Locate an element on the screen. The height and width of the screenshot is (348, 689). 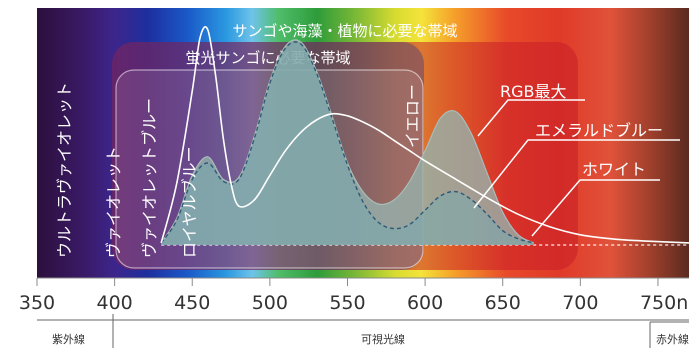
x-tick-label: 650 is located at coordinates (503, 303).